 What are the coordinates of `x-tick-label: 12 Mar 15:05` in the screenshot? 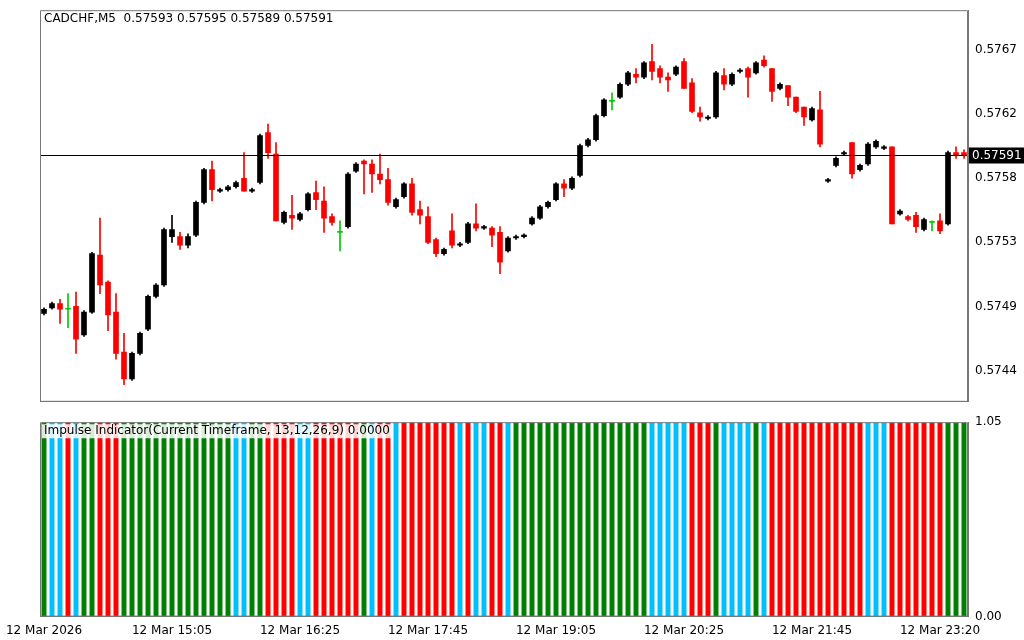 It's located at (172, 629).